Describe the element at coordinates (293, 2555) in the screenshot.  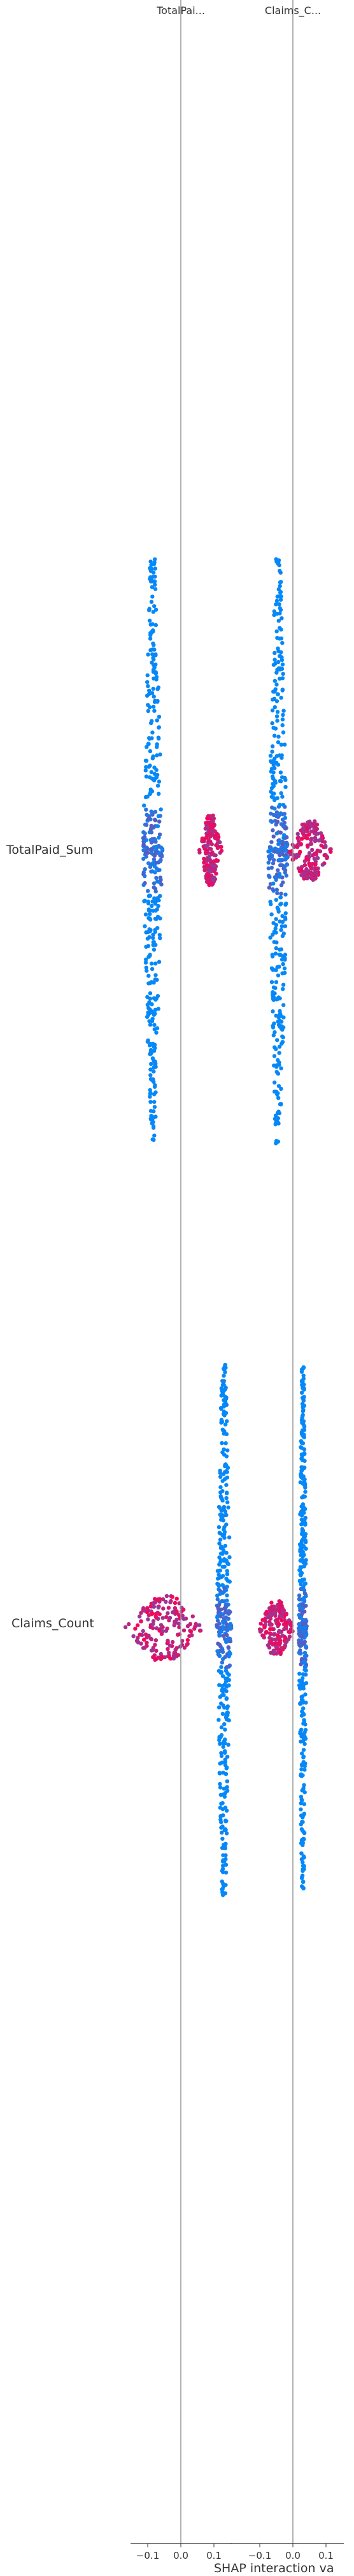
I see `x-tick-label: 0.0` at that location.